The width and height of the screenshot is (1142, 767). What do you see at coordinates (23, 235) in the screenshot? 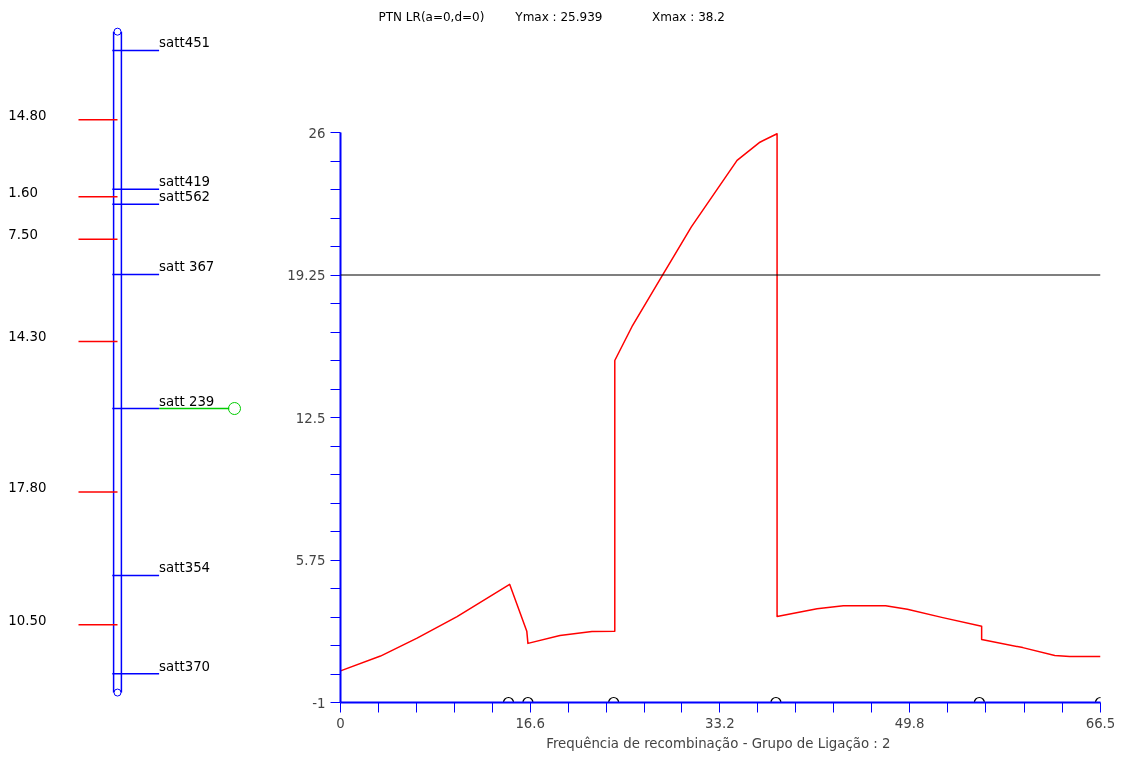
I see `data-label: 7.50` at bounding box center [23, 235].